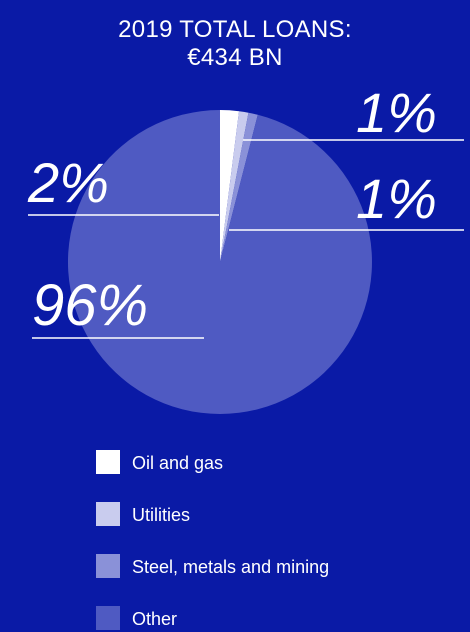  Describe the element at coordinates (68, 182) in the screenshot. I see `value-label-oil-and-gas: 2%` at that location.